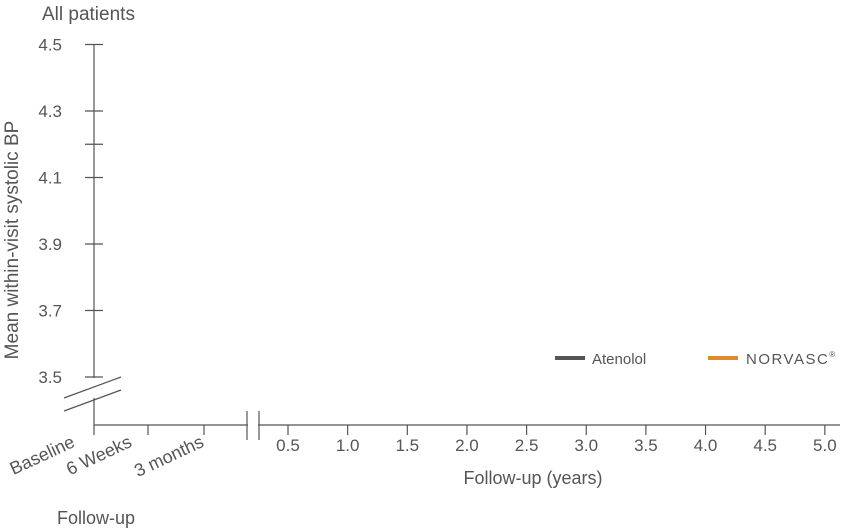  I want to click on legend-label-0: Atenolol, so click(619, 359).